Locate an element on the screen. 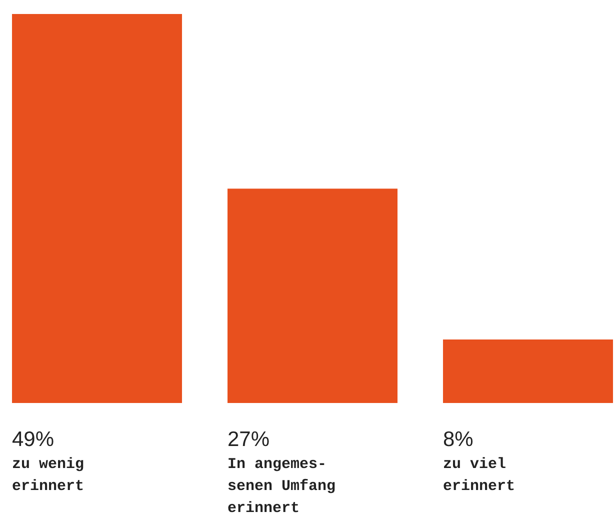 Image resolution: width=616 pixels, height=518 pixels. x-tick-label: In angemes- senen Umfang erinnert is located at coordinates (282, 486).